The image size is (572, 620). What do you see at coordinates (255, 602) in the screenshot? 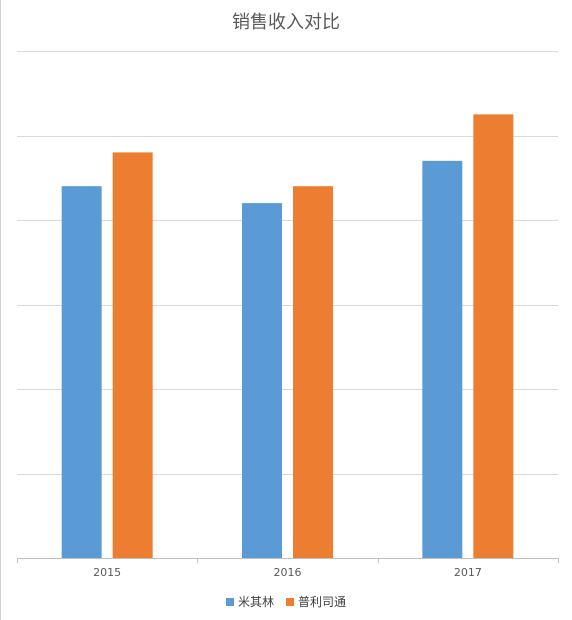
I see `legend-label-series-1: 米其林` at bounding box center [255, 602].